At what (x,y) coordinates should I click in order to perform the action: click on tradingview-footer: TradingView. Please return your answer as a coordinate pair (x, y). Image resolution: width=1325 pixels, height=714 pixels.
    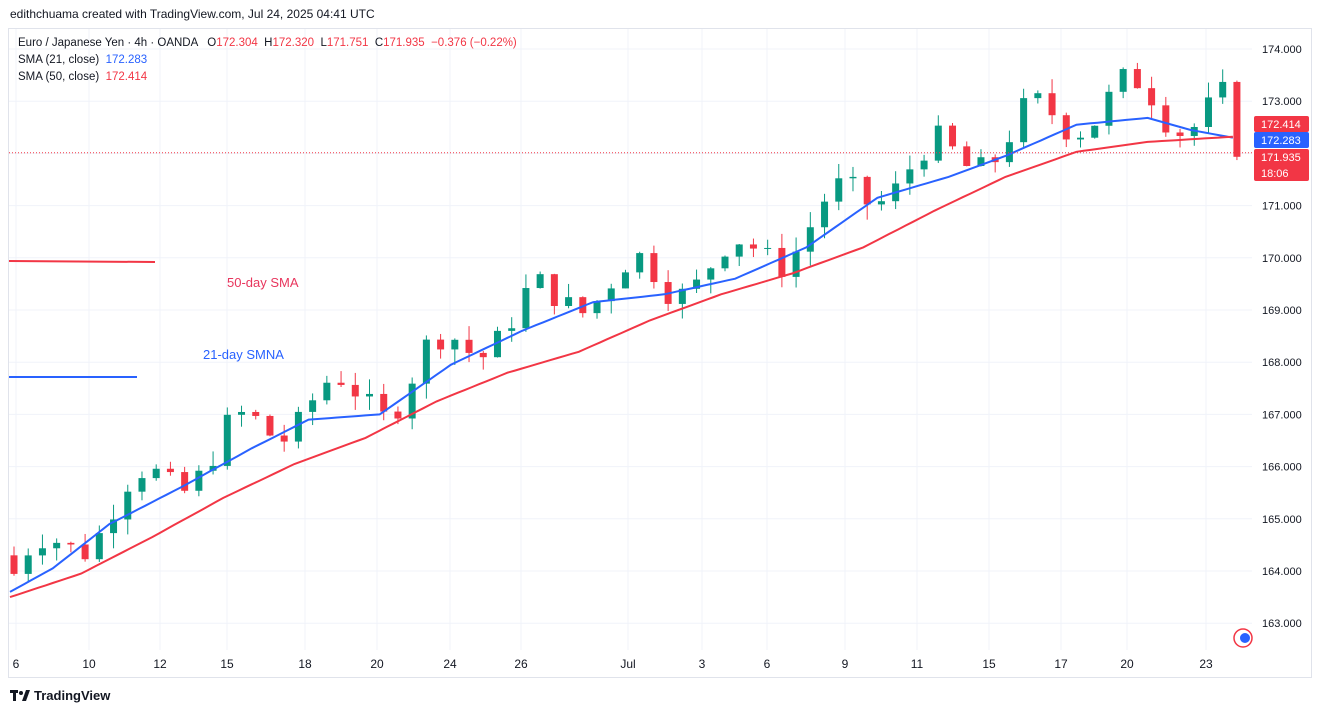
    Looking at the image, I should click on (60, 695).